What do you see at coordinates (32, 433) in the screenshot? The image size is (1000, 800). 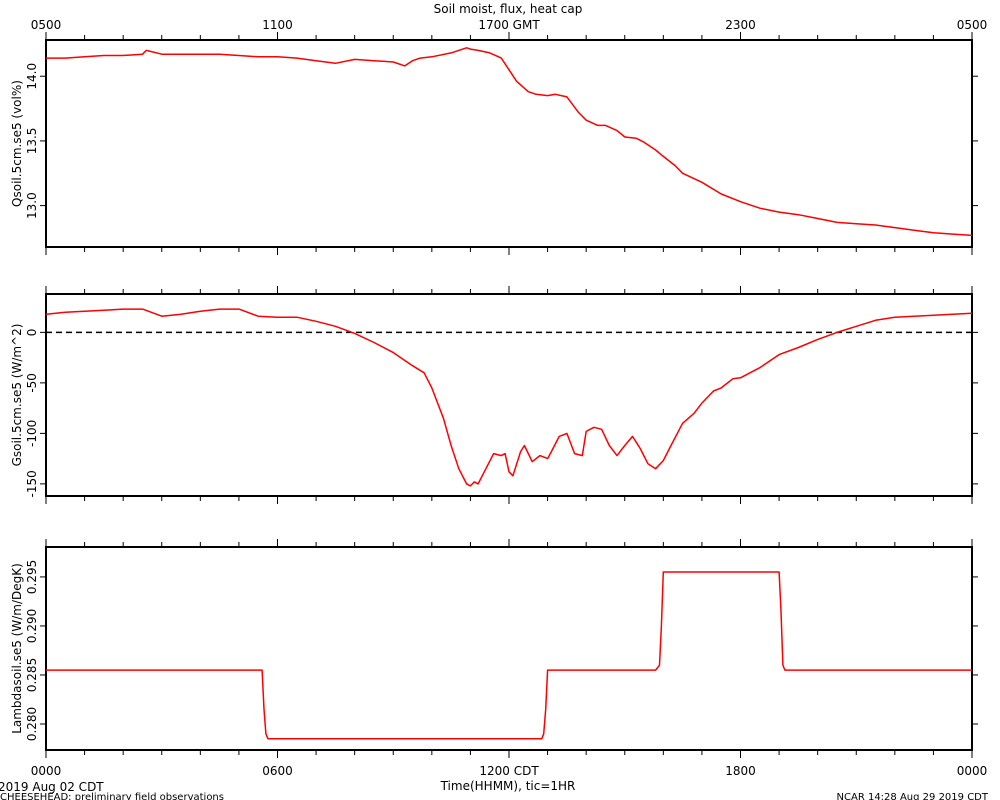 I see `y-tick-label: -100` at bounding box center [32, 433].